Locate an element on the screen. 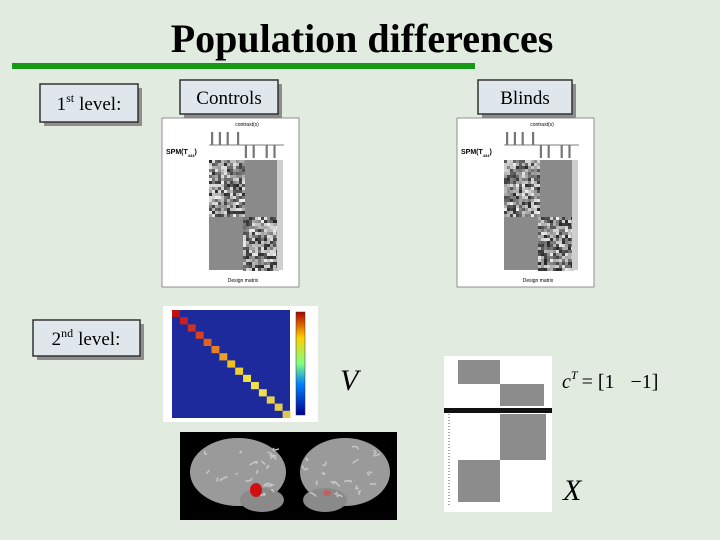 Image resolution: width=720 pixels, height=540 pixels. level-suffix: nd is located at coordinates (67, 333).